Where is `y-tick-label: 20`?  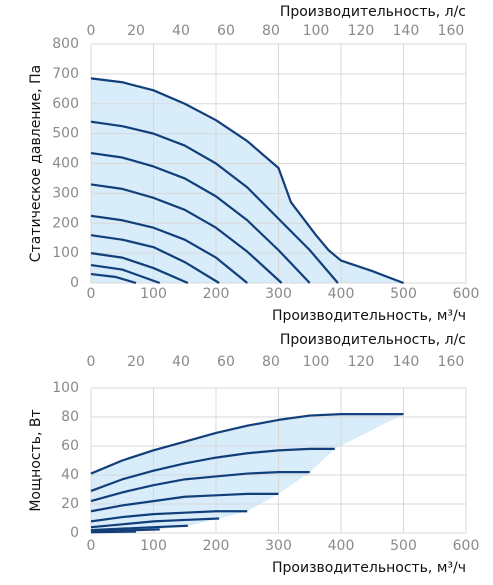 y-tick-label: 20 is located at coordinates (70, 504).